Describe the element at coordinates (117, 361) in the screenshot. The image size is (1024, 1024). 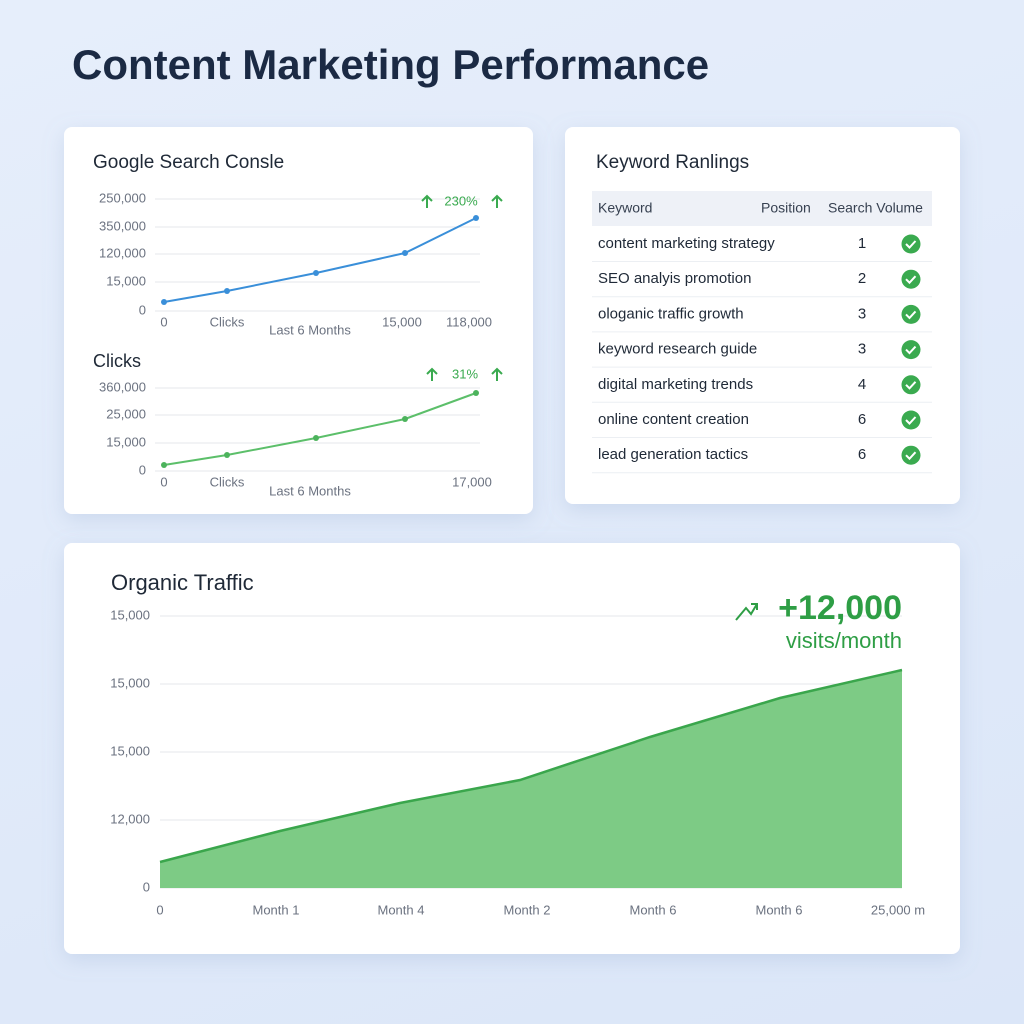
I see `chart-title: Clicks` at that location.